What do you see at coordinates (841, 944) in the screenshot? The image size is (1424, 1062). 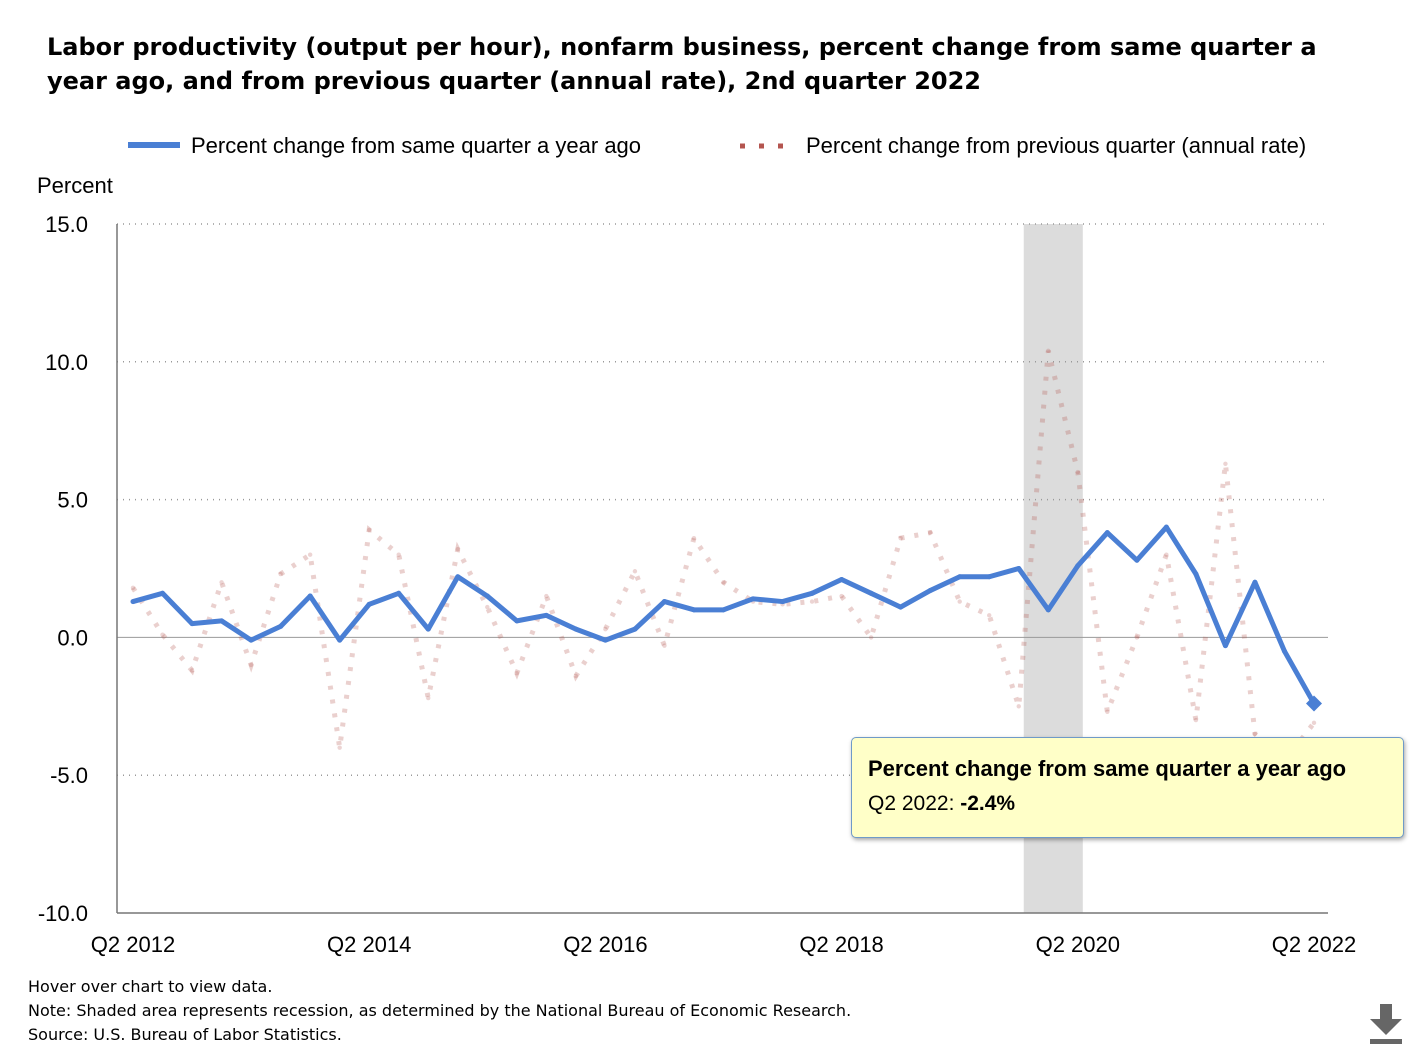 I see `x-tick-label: Q2 2018` at bounding box center [841, 944].